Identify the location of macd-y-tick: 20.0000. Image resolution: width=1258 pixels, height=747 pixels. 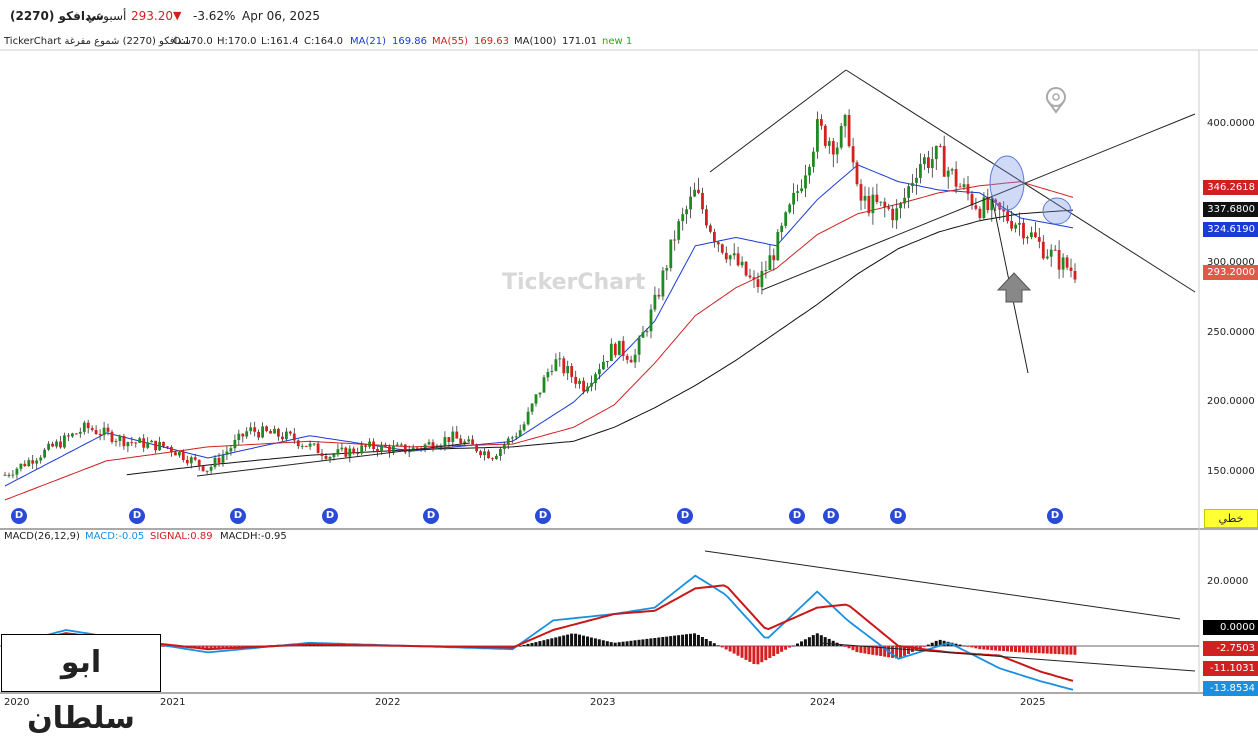
(1228, 581).